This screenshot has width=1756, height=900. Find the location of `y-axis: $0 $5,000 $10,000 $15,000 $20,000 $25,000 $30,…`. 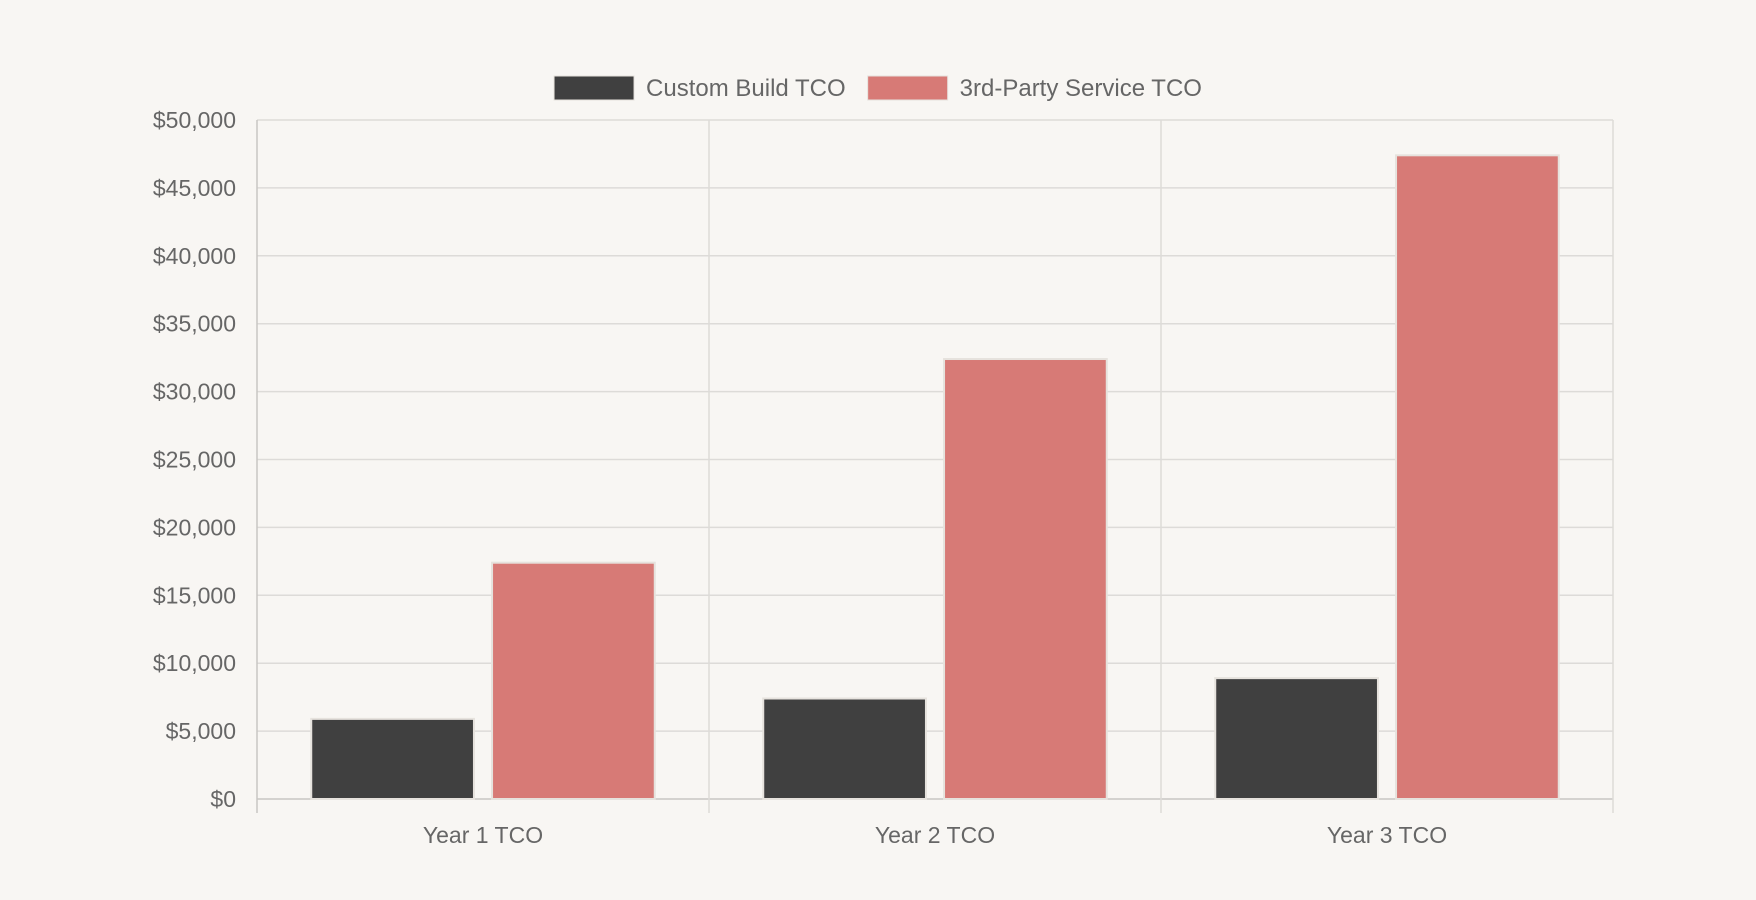

y-axis: $0 $5,000 $10,000 $15,000 $20,000 $25,000 $30,… is located at coordinates (194, 459).